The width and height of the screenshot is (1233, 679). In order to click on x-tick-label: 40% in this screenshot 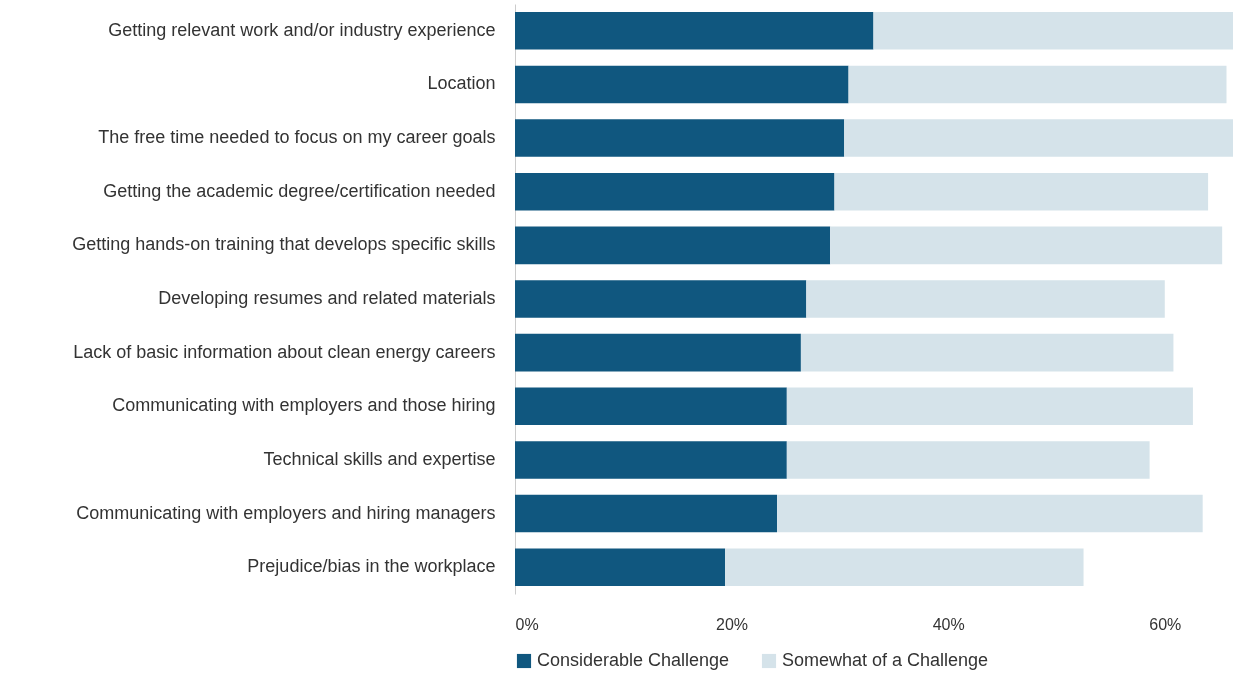, I will do `click(948, 624)`.